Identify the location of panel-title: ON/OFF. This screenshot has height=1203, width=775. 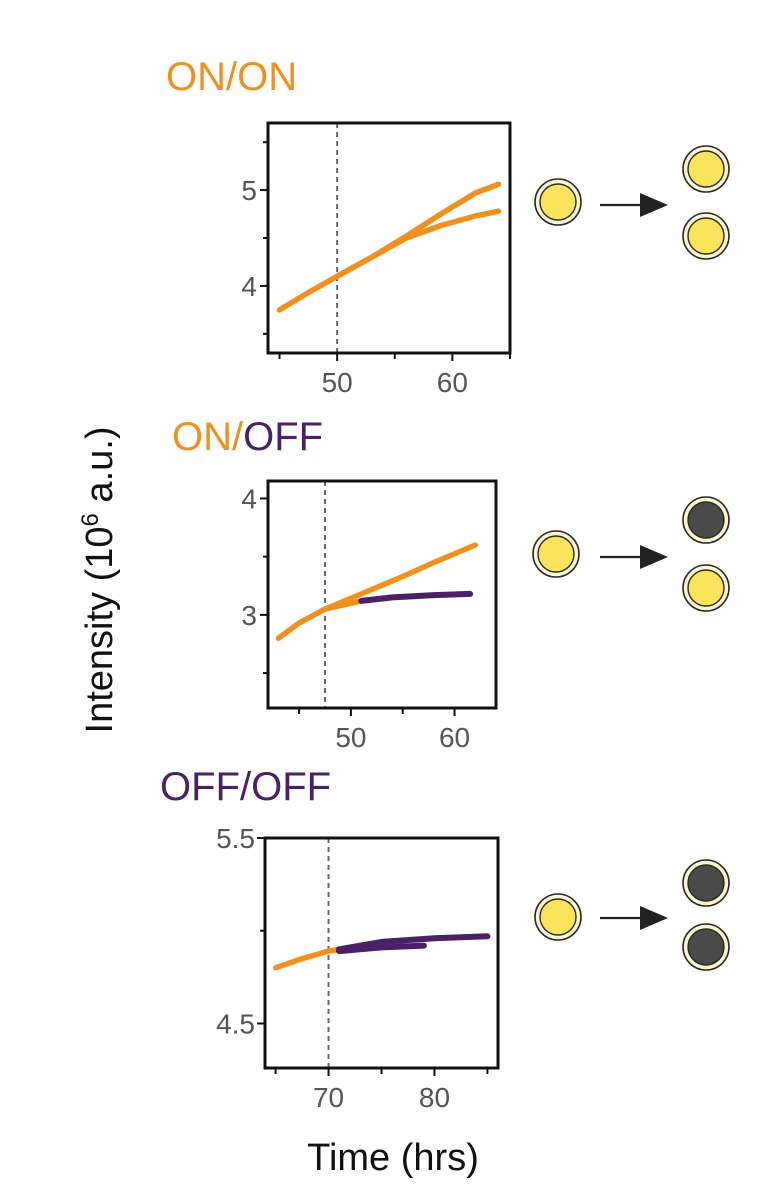
(247, 437).